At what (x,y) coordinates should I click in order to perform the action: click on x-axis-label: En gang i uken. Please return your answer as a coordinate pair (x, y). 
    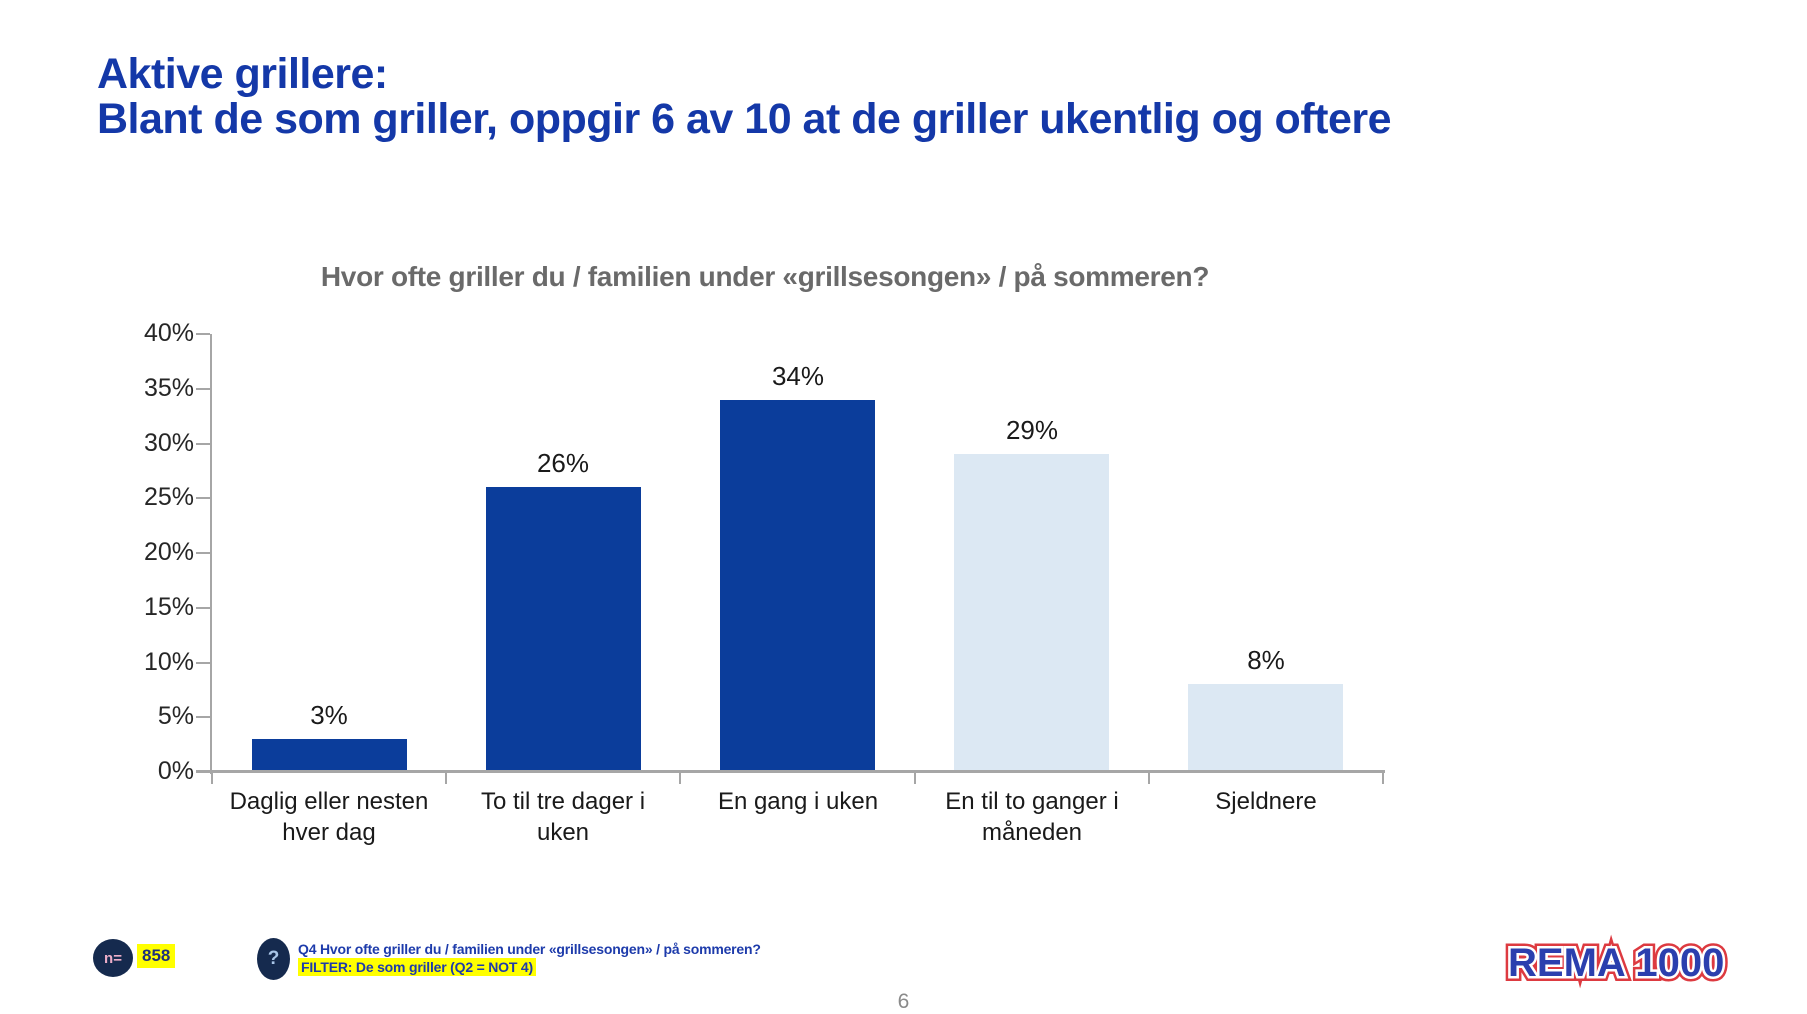
    Looking at the image, I should click on (798, 801).